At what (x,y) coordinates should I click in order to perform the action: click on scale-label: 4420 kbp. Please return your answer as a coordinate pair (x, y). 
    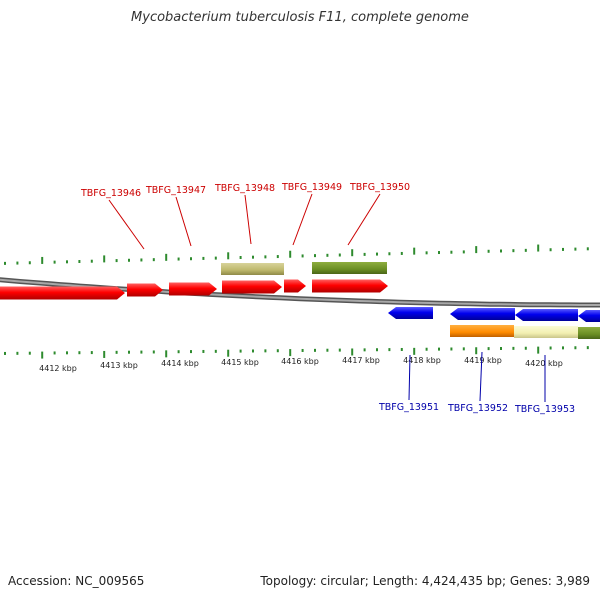
    Looking at the image, I should click on (544, 363).